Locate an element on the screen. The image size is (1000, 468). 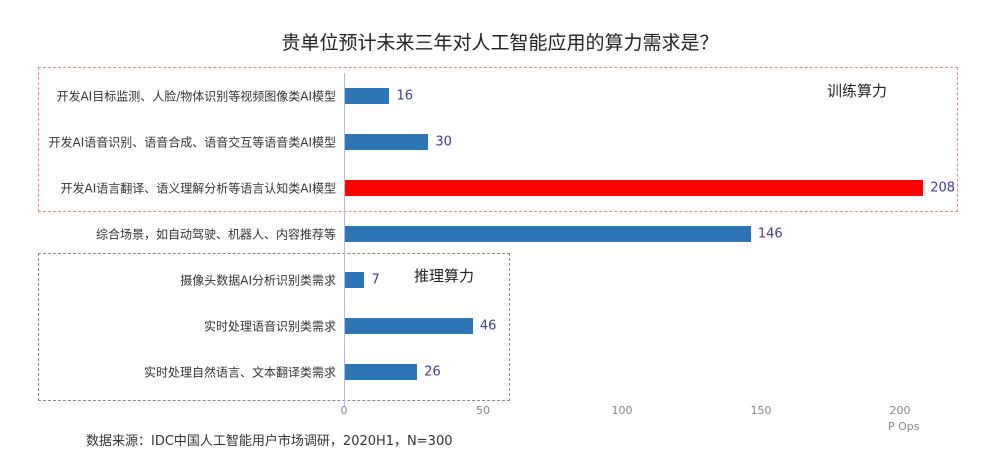
x-tick-label: 150 is located at coordinates (761, 410).